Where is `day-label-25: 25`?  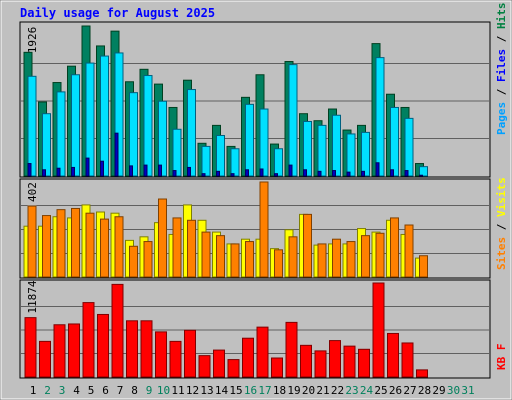 day-label-25: 25 is located at coordinates (380, 390).